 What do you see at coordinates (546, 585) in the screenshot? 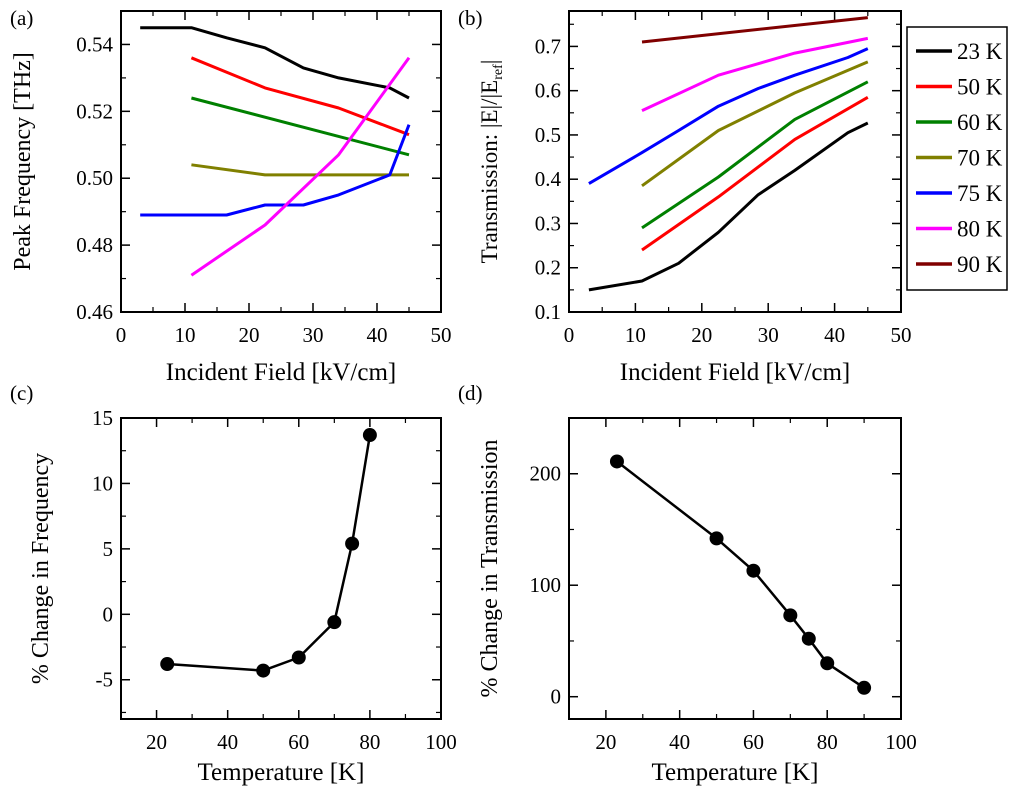
I see `y-tick-label: 100` at bounding box center [546, 585].